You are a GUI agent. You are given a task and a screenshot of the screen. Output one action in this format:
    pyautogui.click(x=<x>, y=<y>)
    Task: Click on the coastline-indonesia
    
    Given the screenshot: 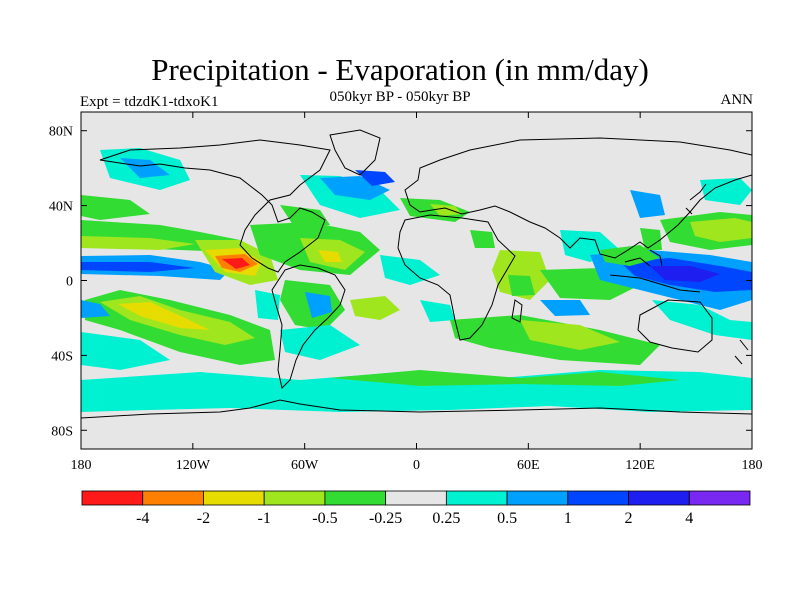 What is the action you would take?
    pyautogui.click(x=655, y=271)
    